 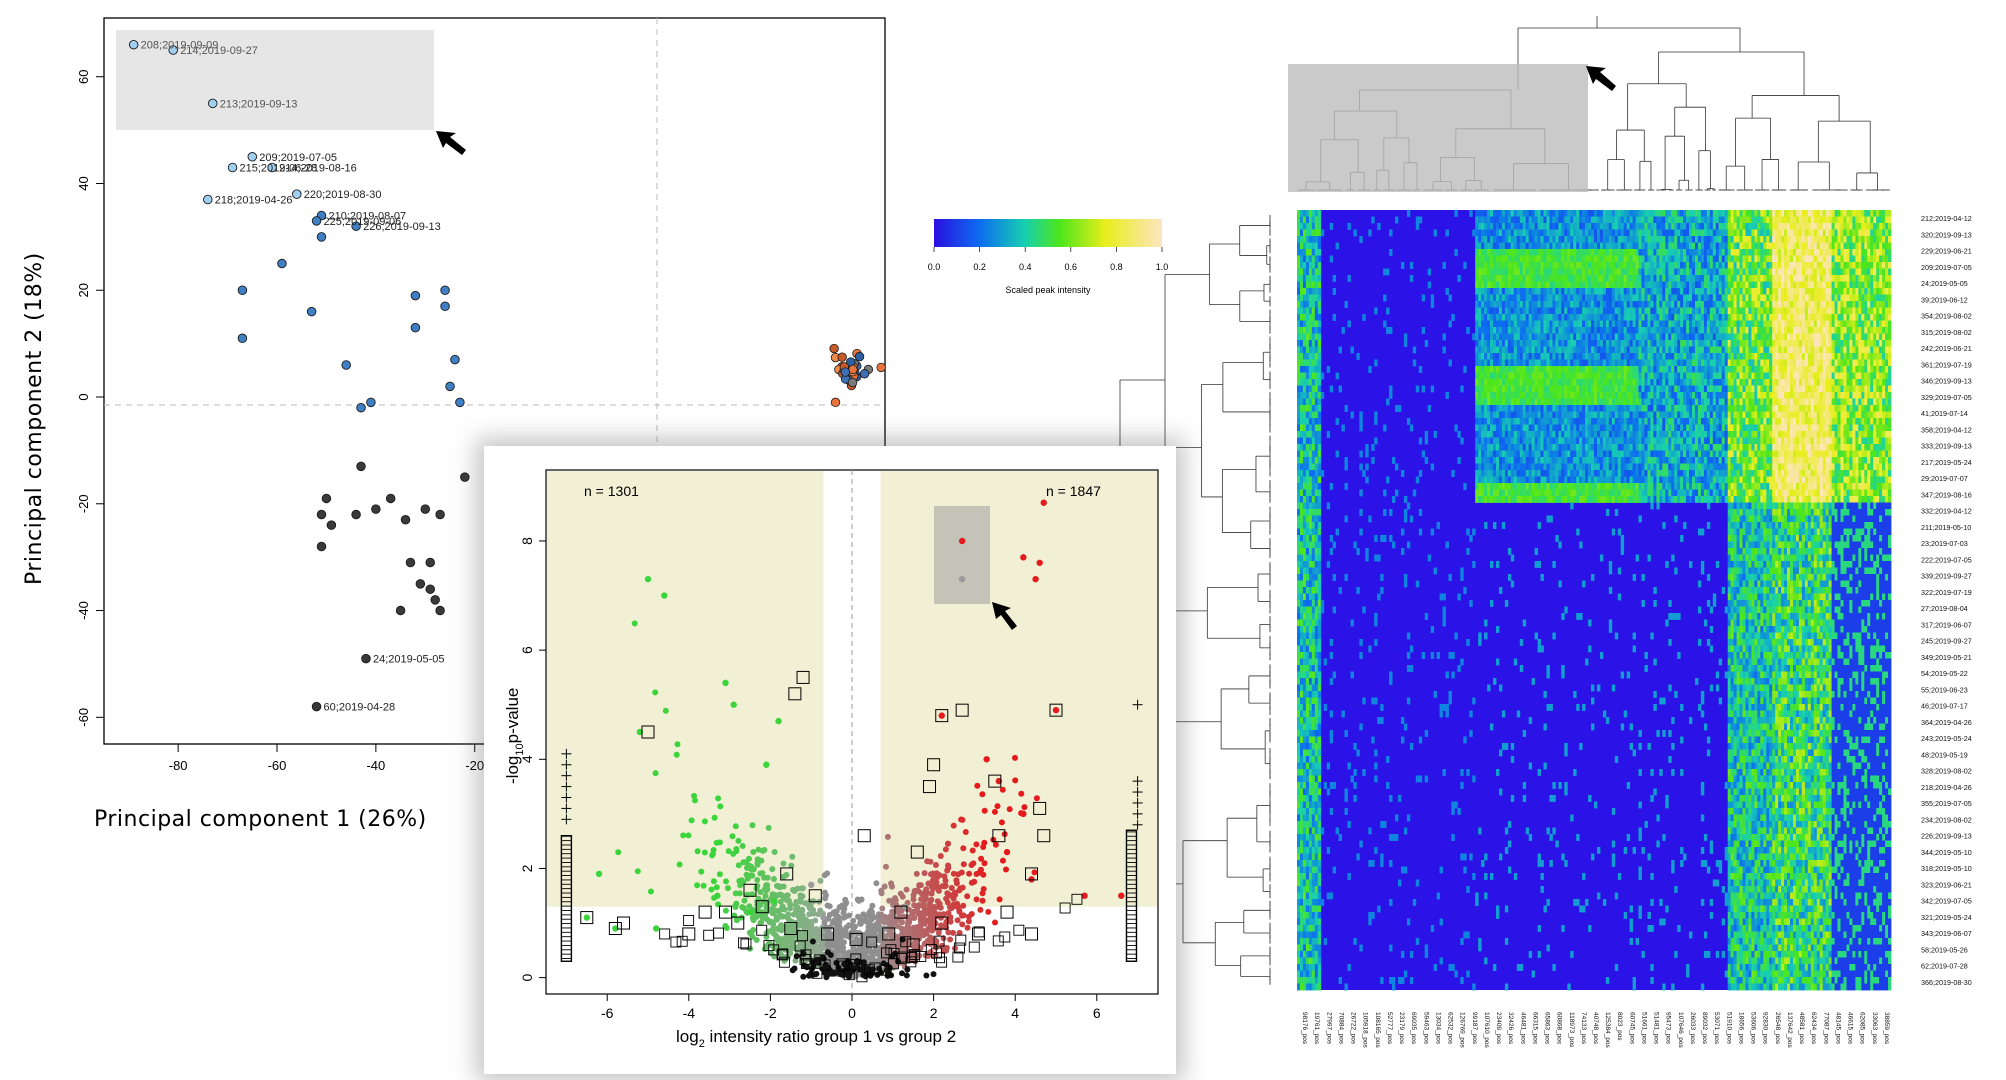 I want to click on pca-point-dark, so click(x=465, y=477).